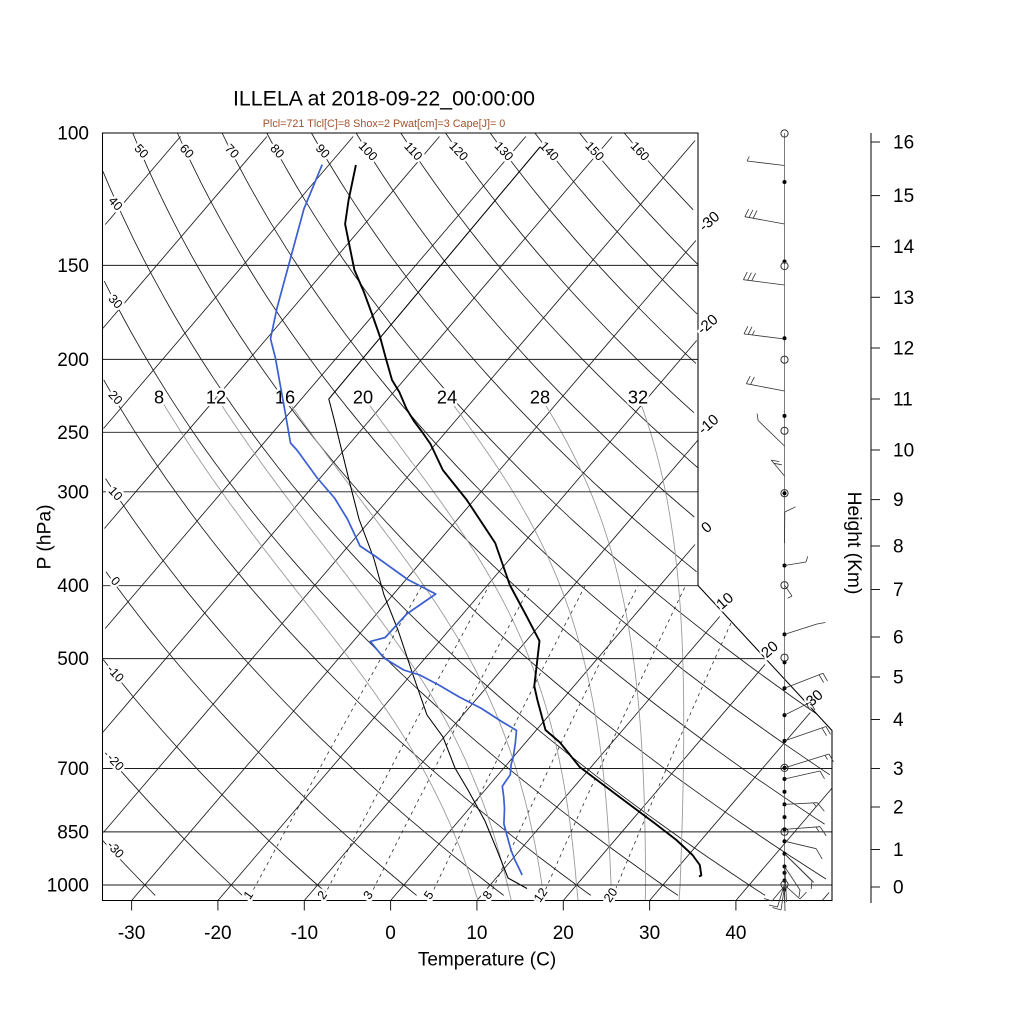 The width and height of the screenshot is (1024, 1024). What do you see at coordinates (903, 400) in the screenshot?
I see `svg-text: 11` at bounding box center [903, 400].